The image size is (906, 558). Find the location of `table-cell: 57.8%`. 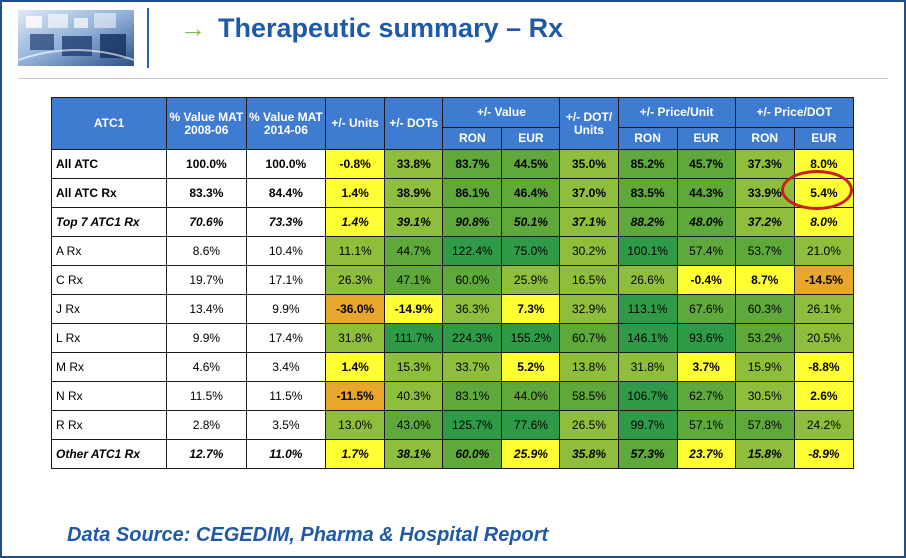

table-cell: 57.8% is located at coordinates (764, 425).